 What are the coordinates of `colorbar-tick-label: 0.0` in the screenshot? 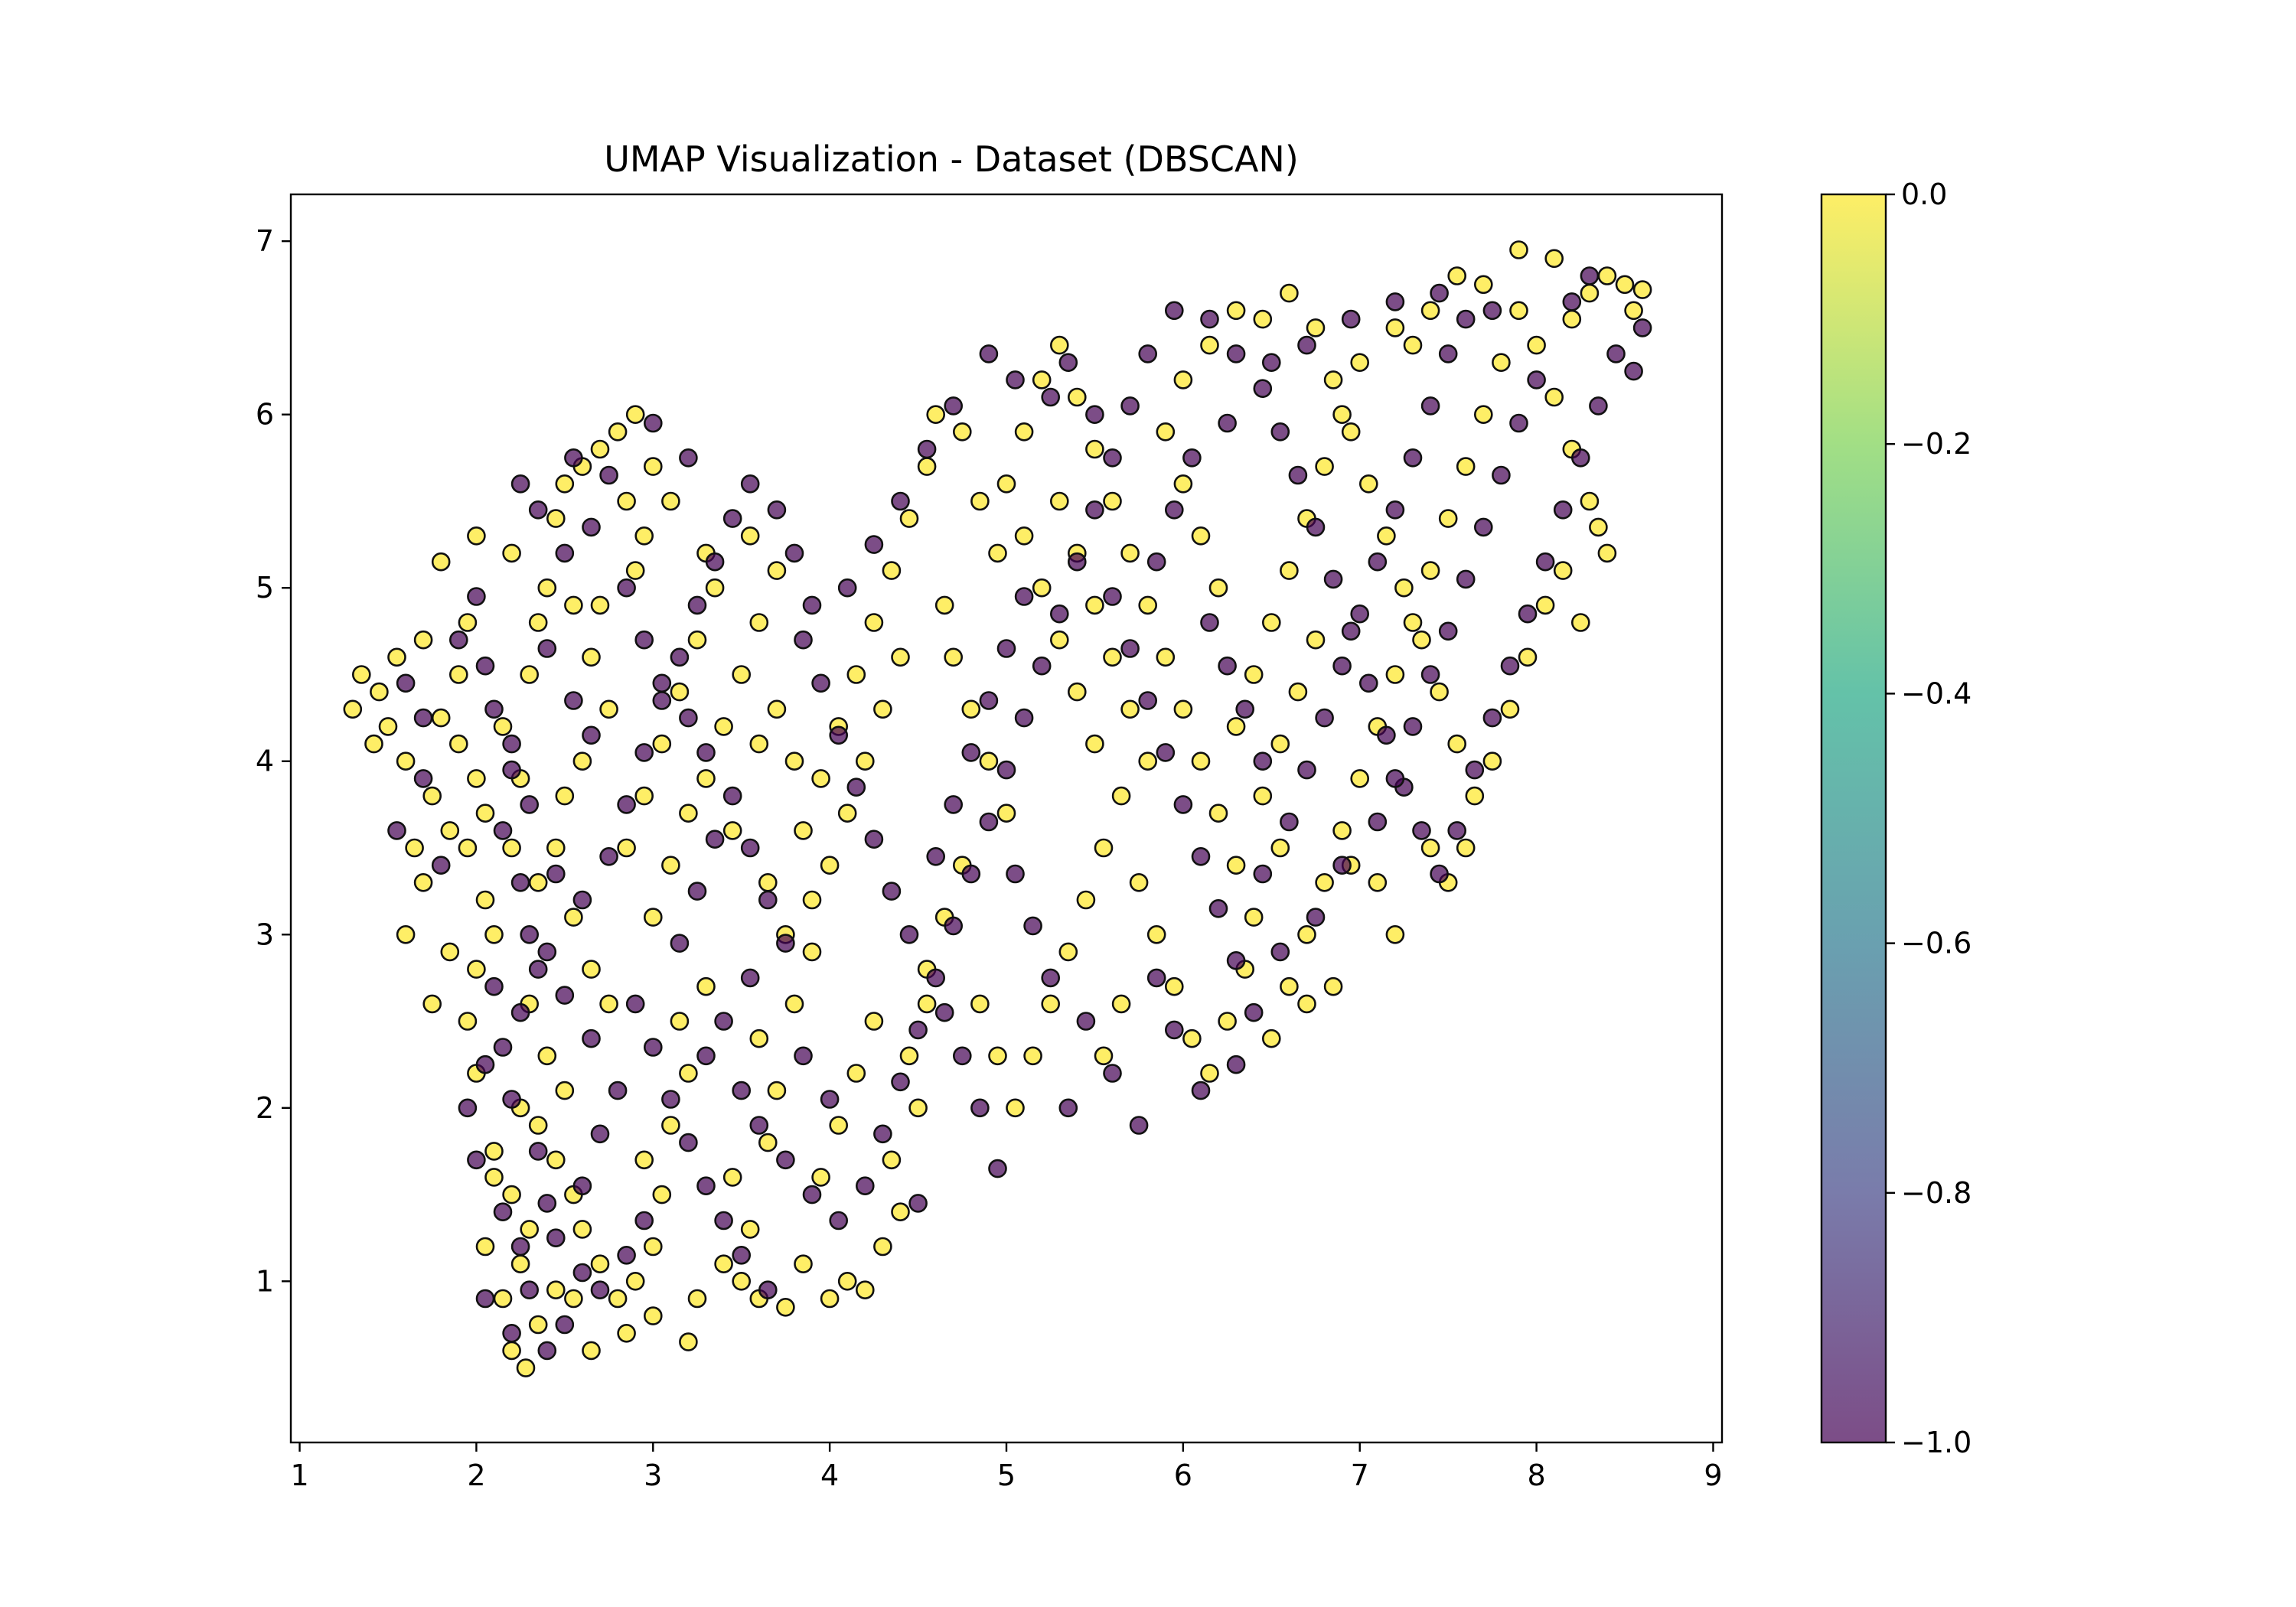 It's located at (1924, 194).